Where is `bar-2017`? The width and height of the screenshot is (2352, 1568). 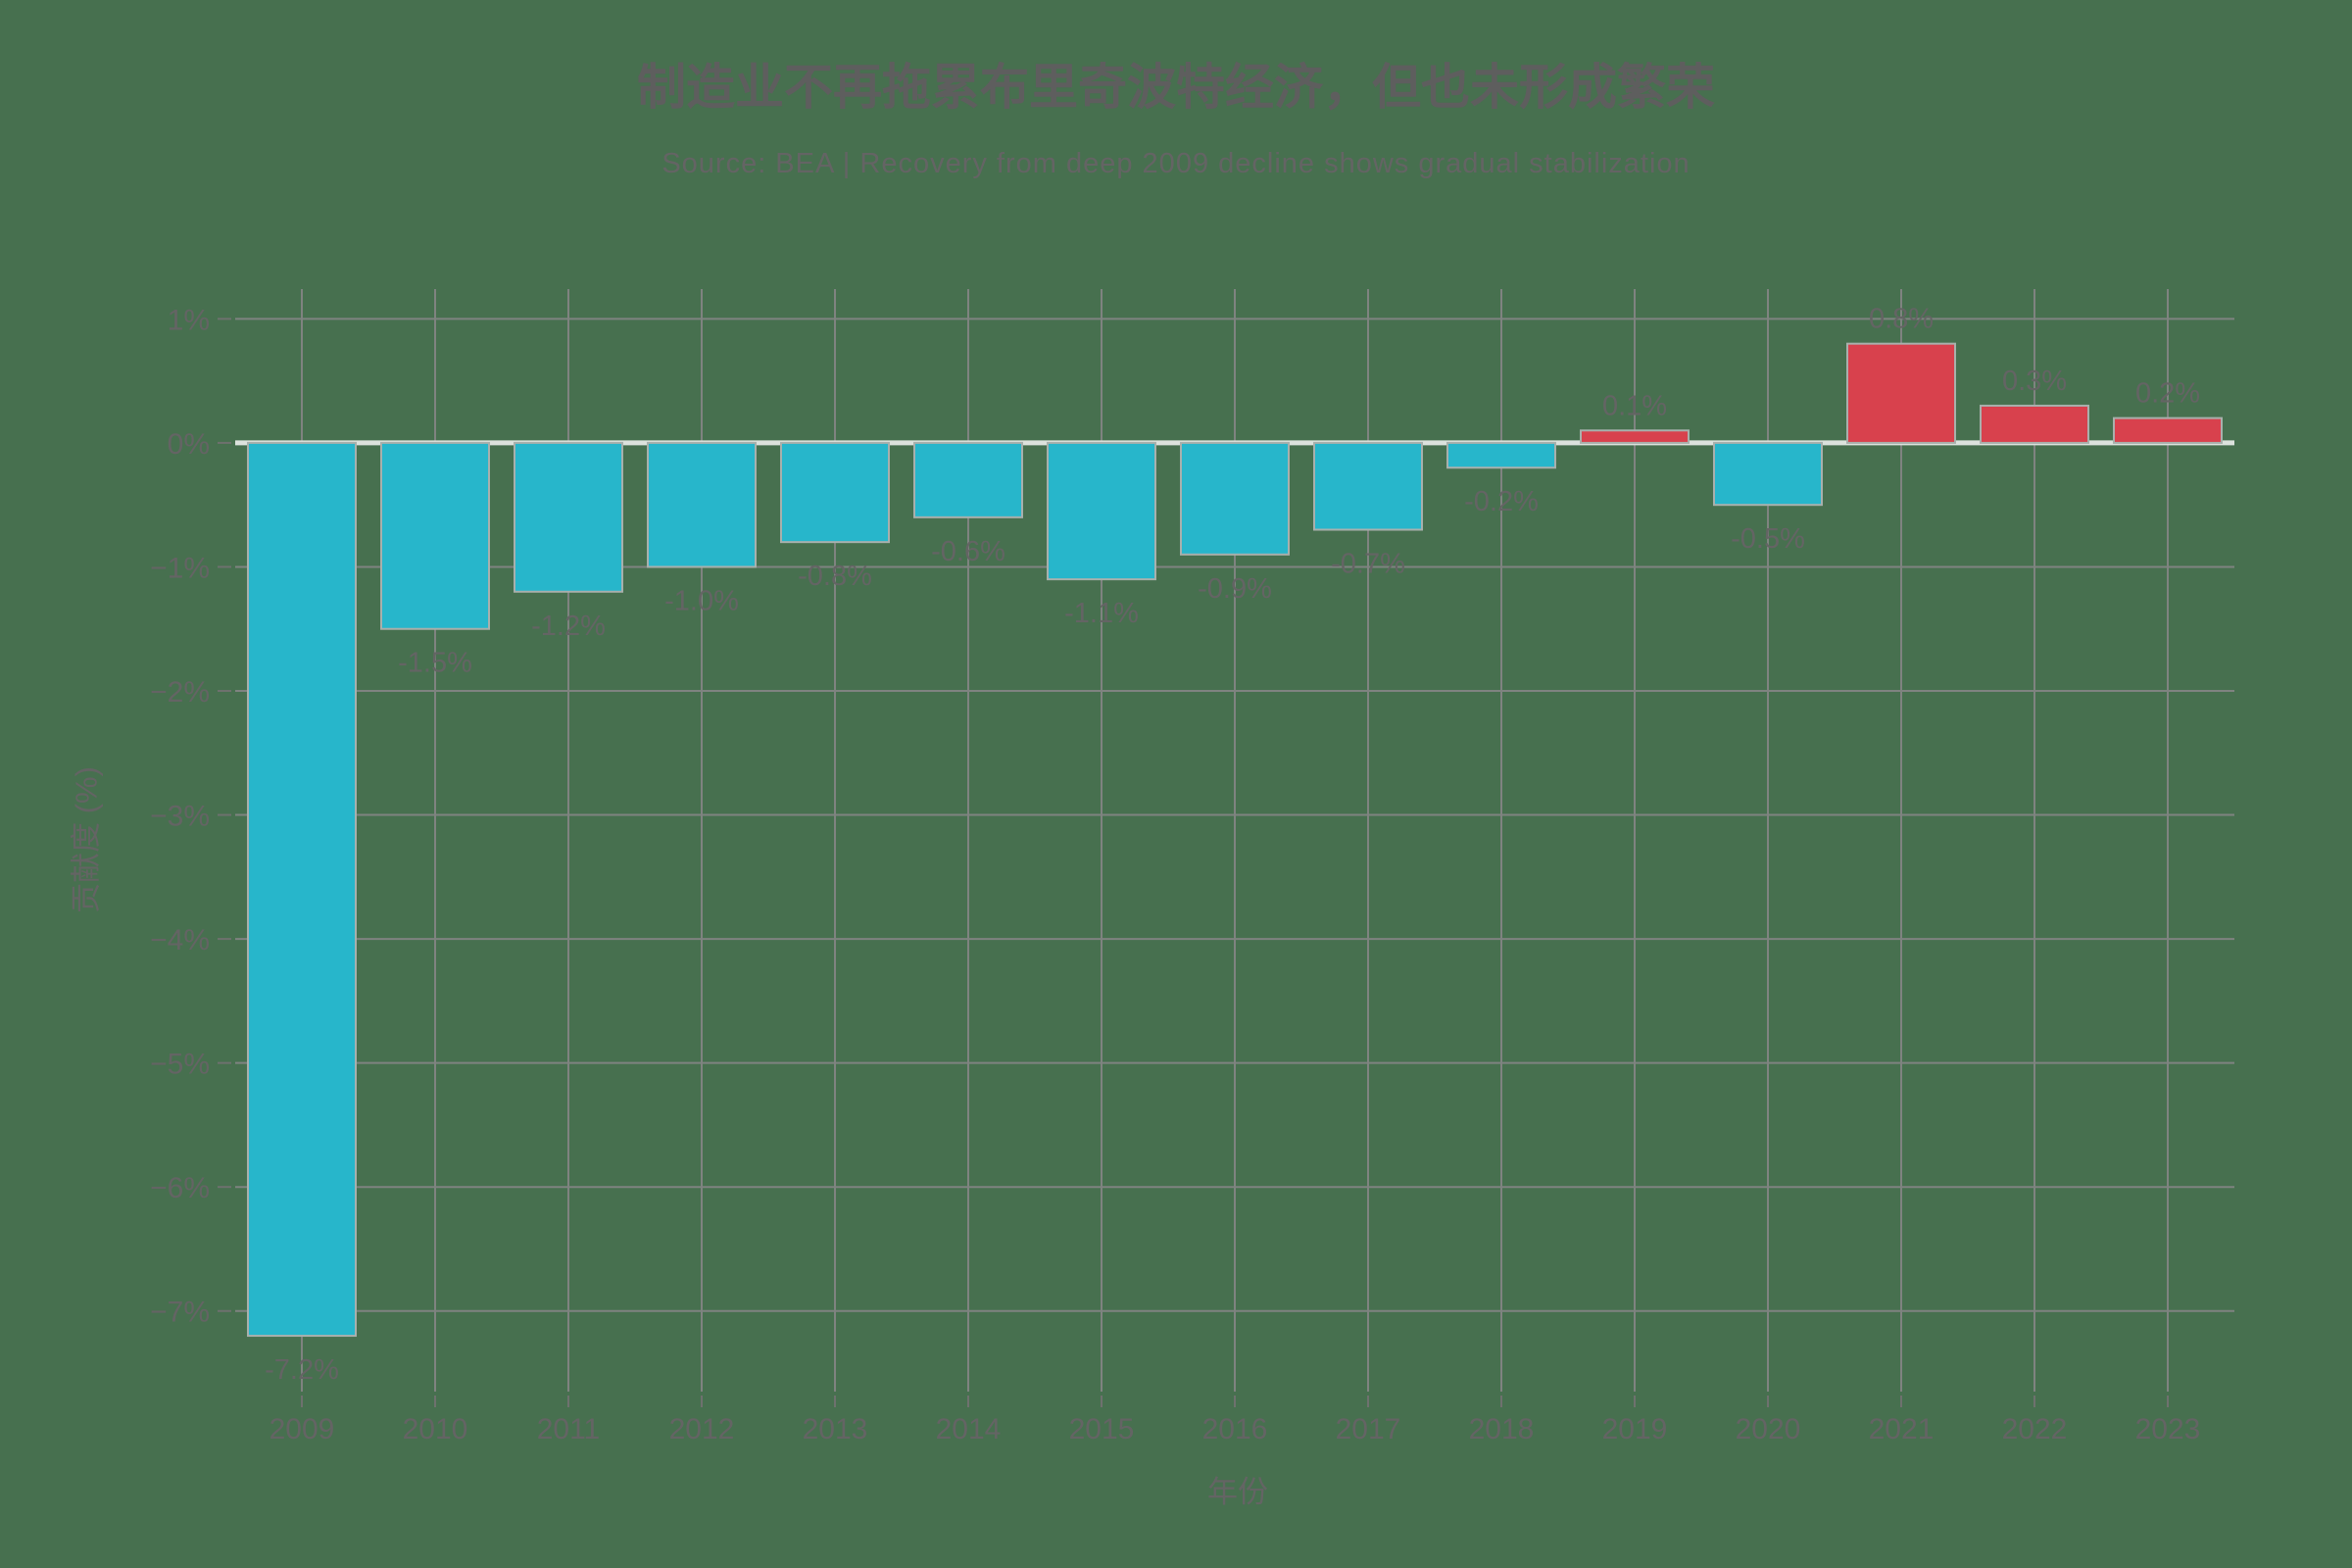
bar-2017 is located at coordinates (1368, 486).